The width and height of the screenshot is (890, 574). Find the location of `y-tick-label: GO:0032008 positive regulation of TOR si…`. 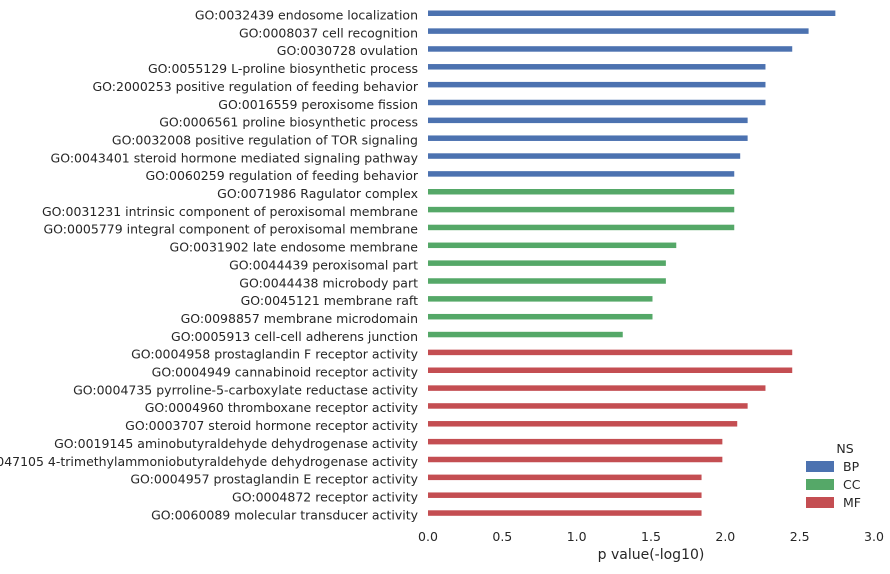

y-tick-label: GO:0032008 positive regulation of TOR si… is located at coordinates (265, 139).